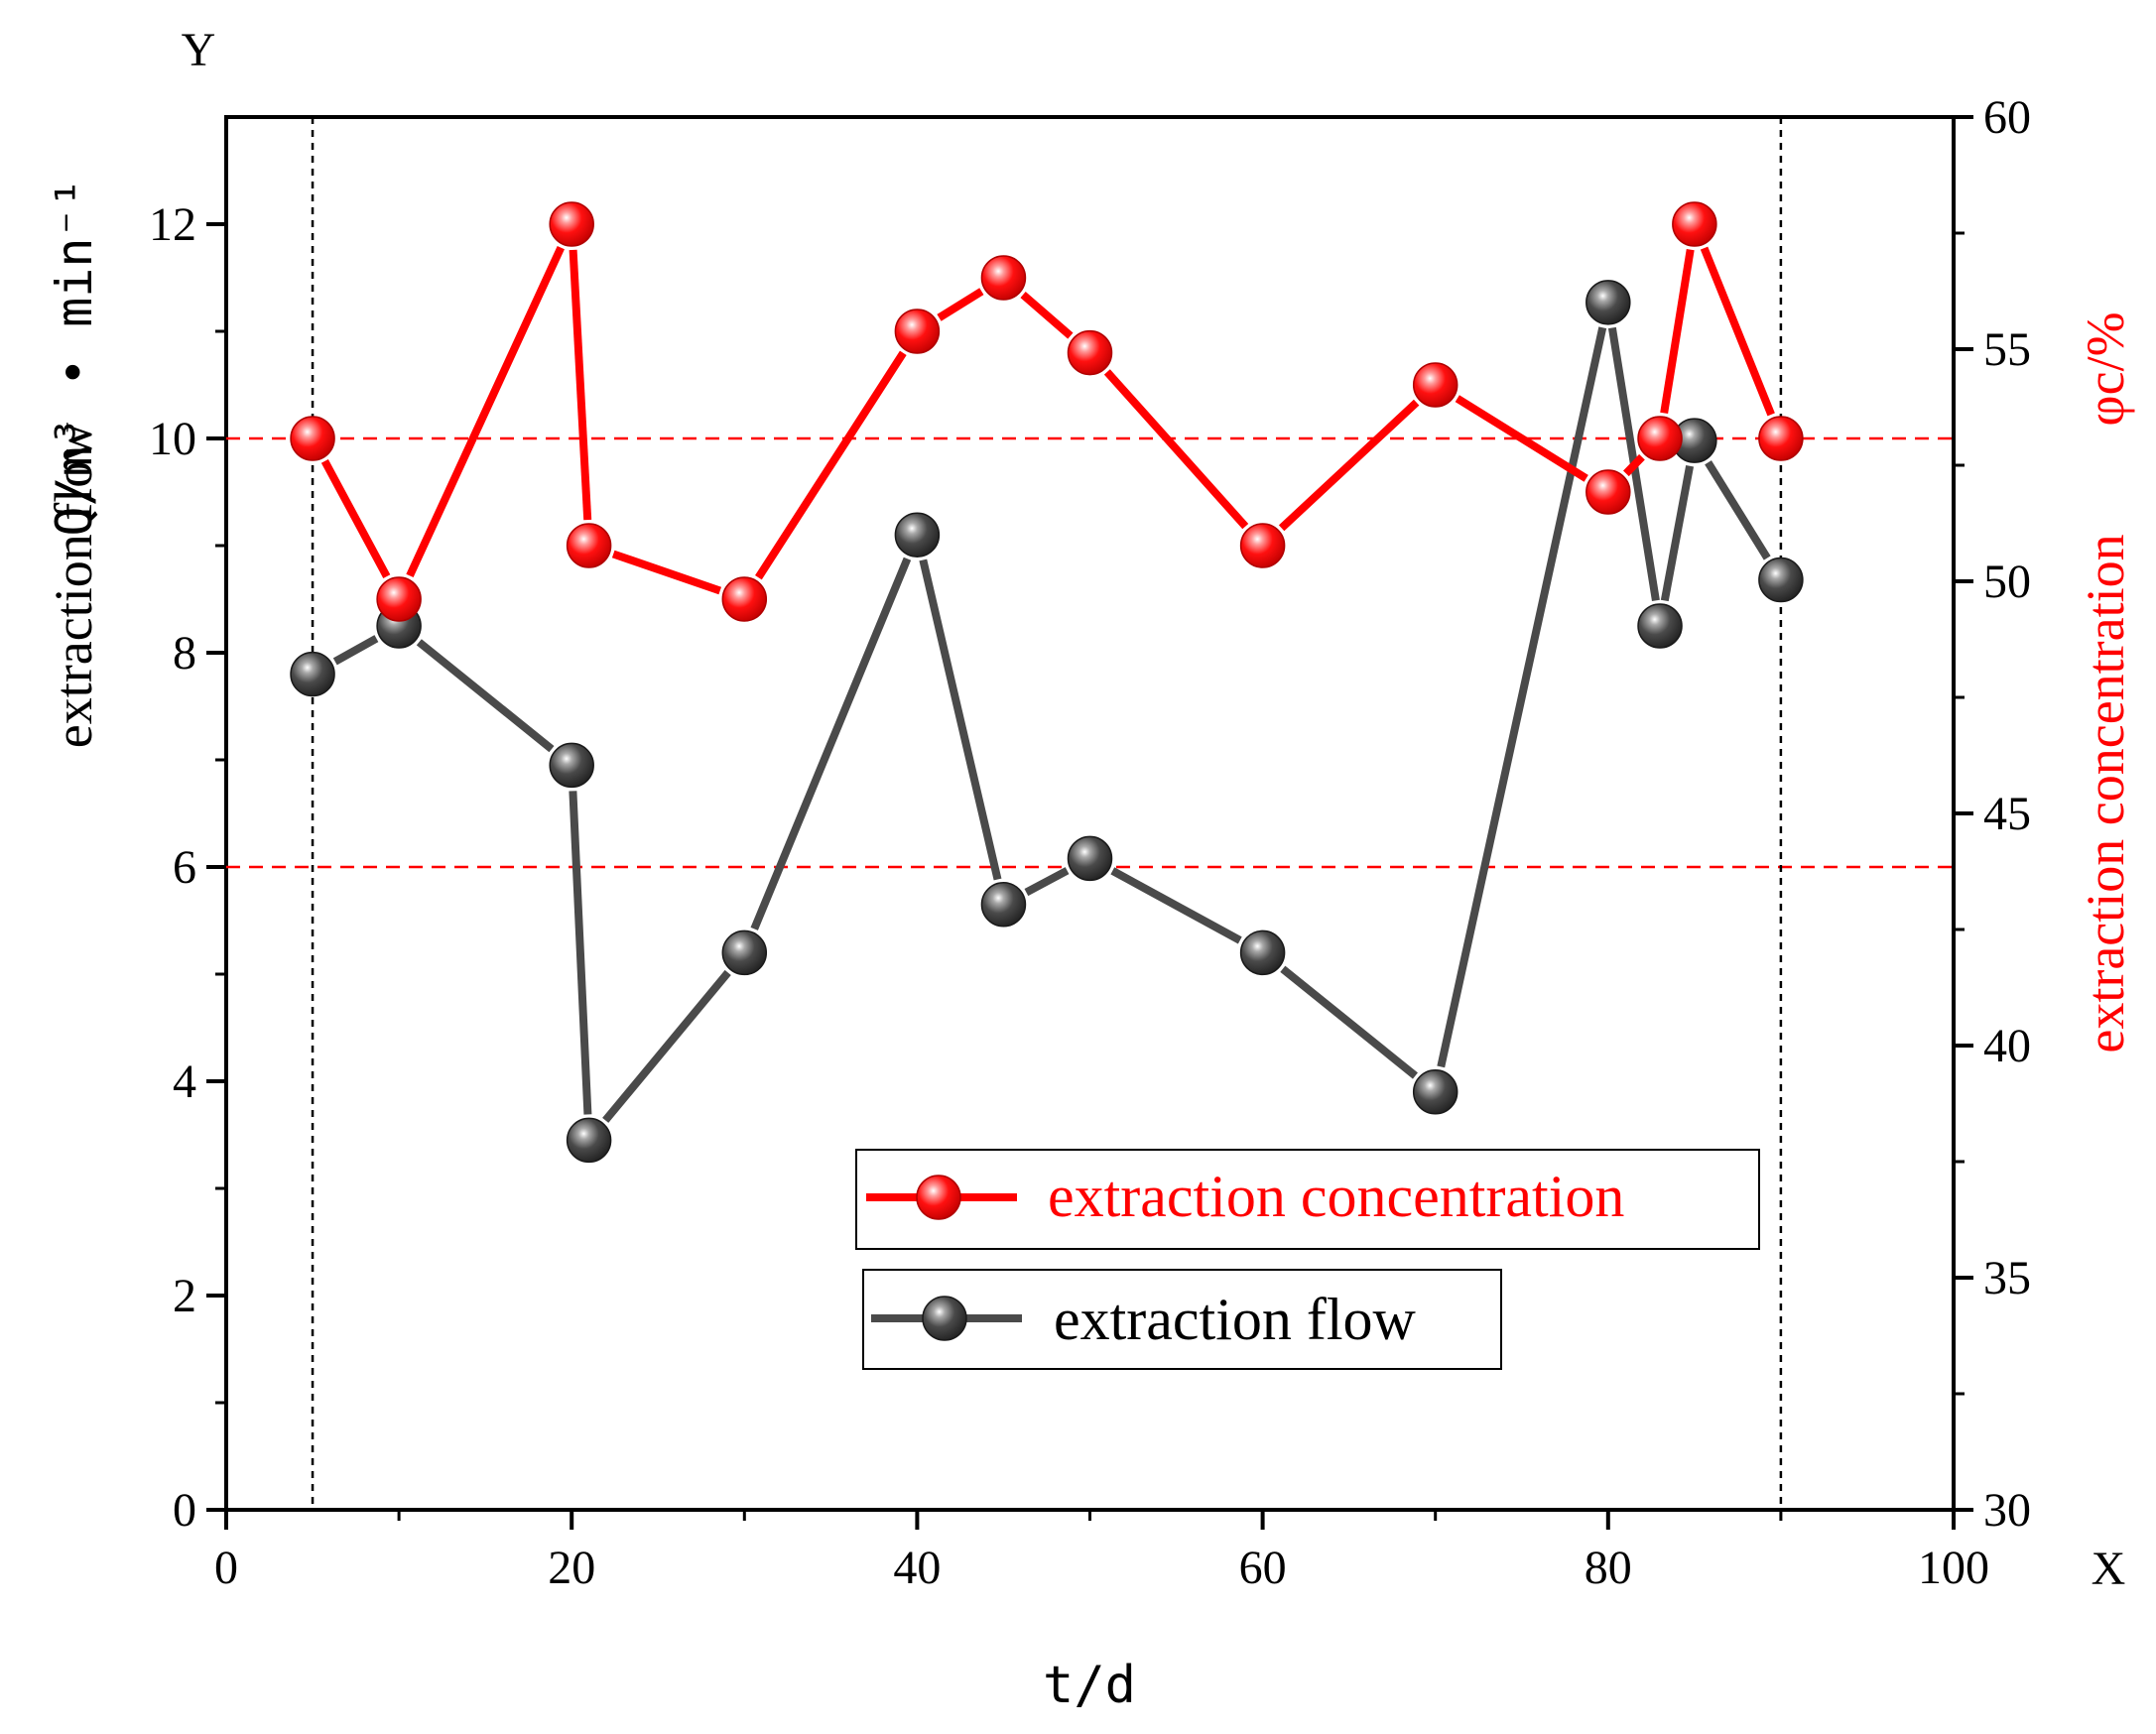  Describe the element at coordinates (1235, 1319) in the screenshot. I see `legend-label-flow: extraction flow` at that location.